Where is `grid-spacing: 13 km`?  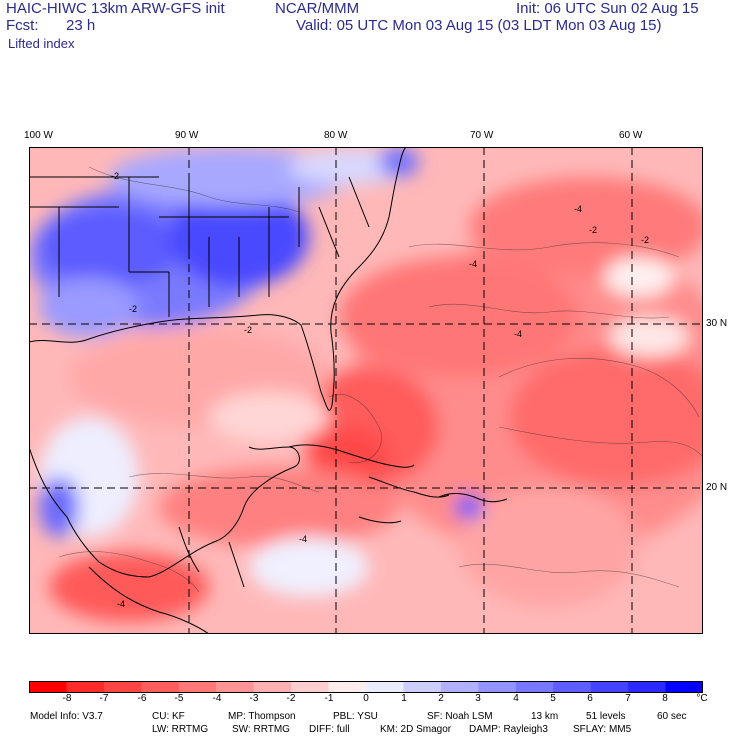
grid-spacing: 13 km is located at coordinates (545, 716).